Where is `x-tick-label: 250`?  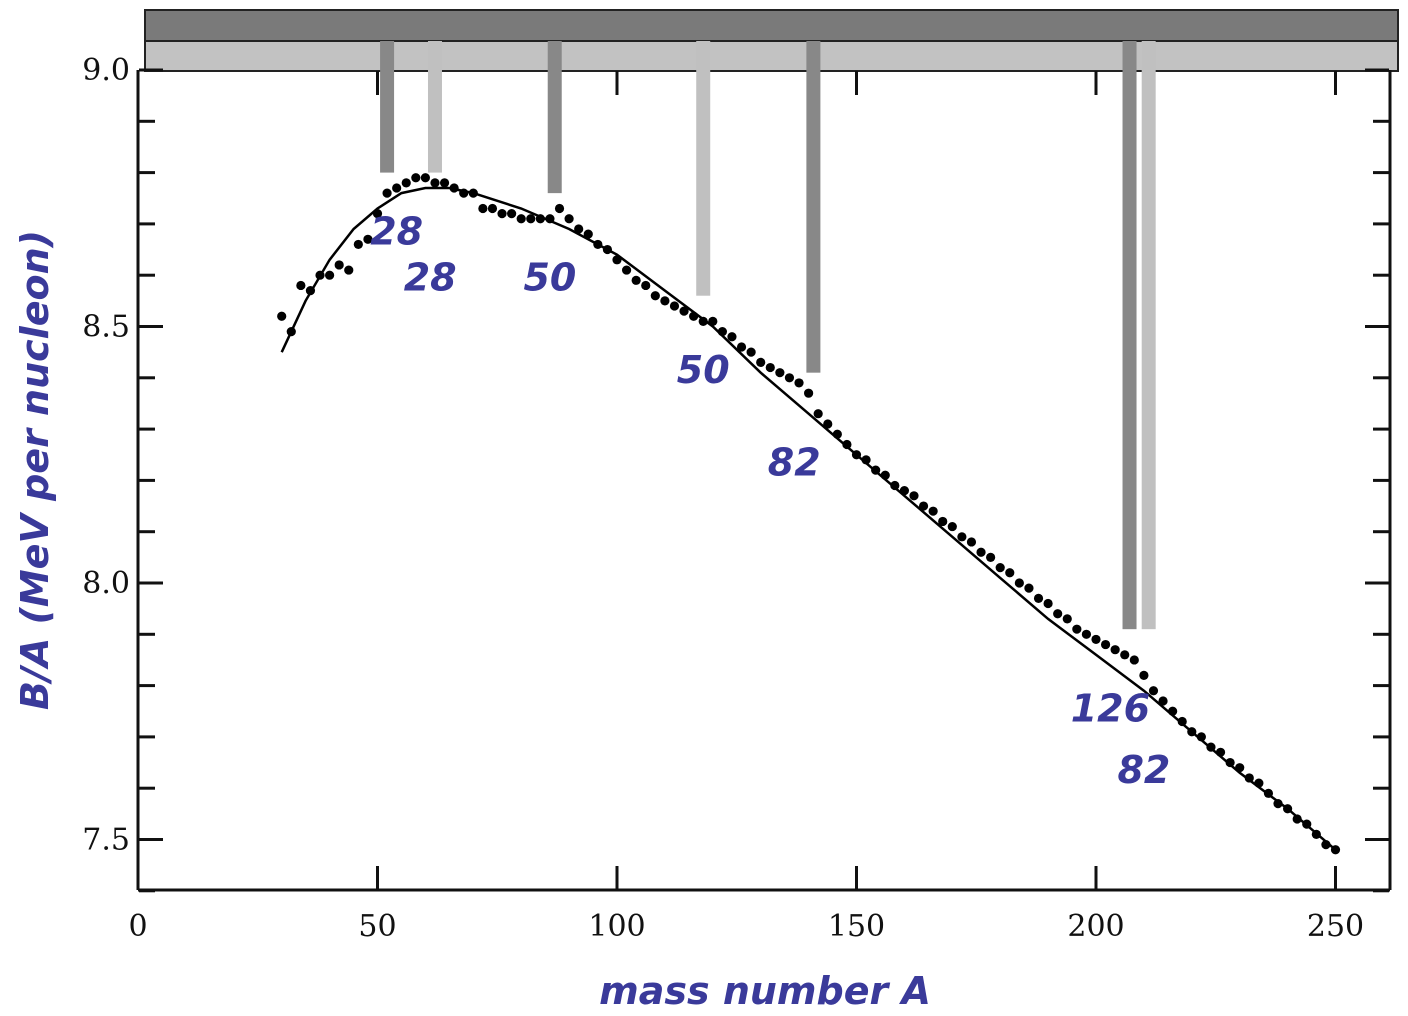
x-tick-label: 250 is located at coordinates (1335, 926).